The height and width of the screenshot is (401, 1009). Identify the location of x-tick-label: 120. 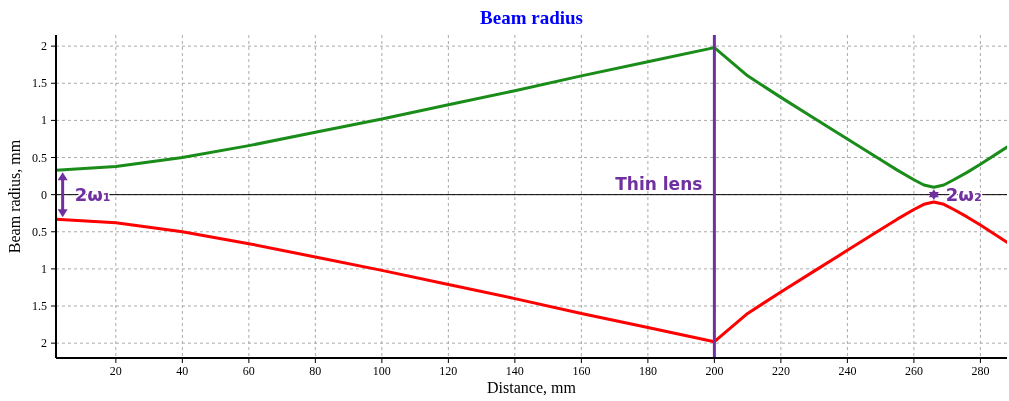
(448, 371).